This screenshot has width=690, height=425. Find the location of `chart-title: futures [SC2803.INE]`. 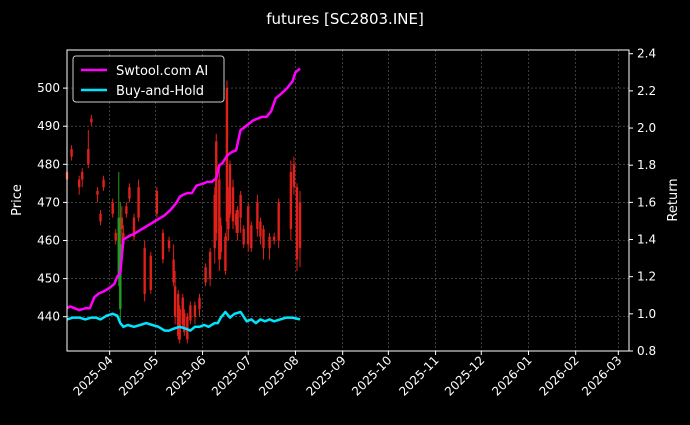

chart-title: futures [SC2803.INE] is located at coordinates (345, 19).